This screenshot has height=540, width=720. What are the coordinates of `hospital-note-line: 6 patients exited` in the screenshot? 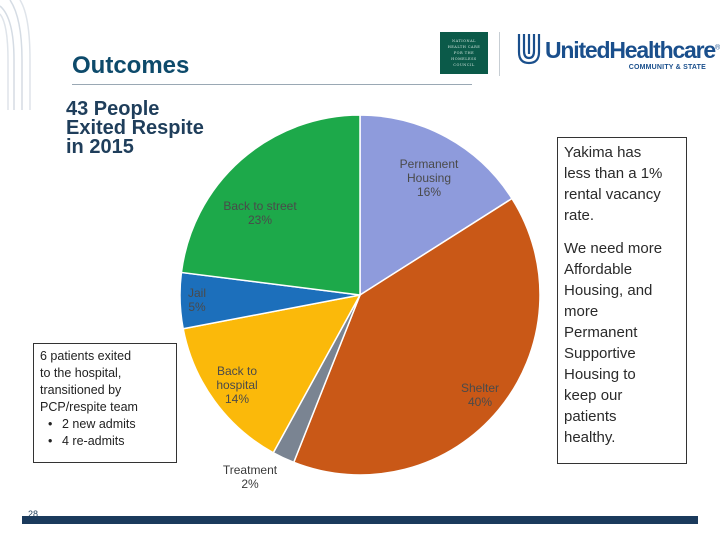 It's located at (86, 356).